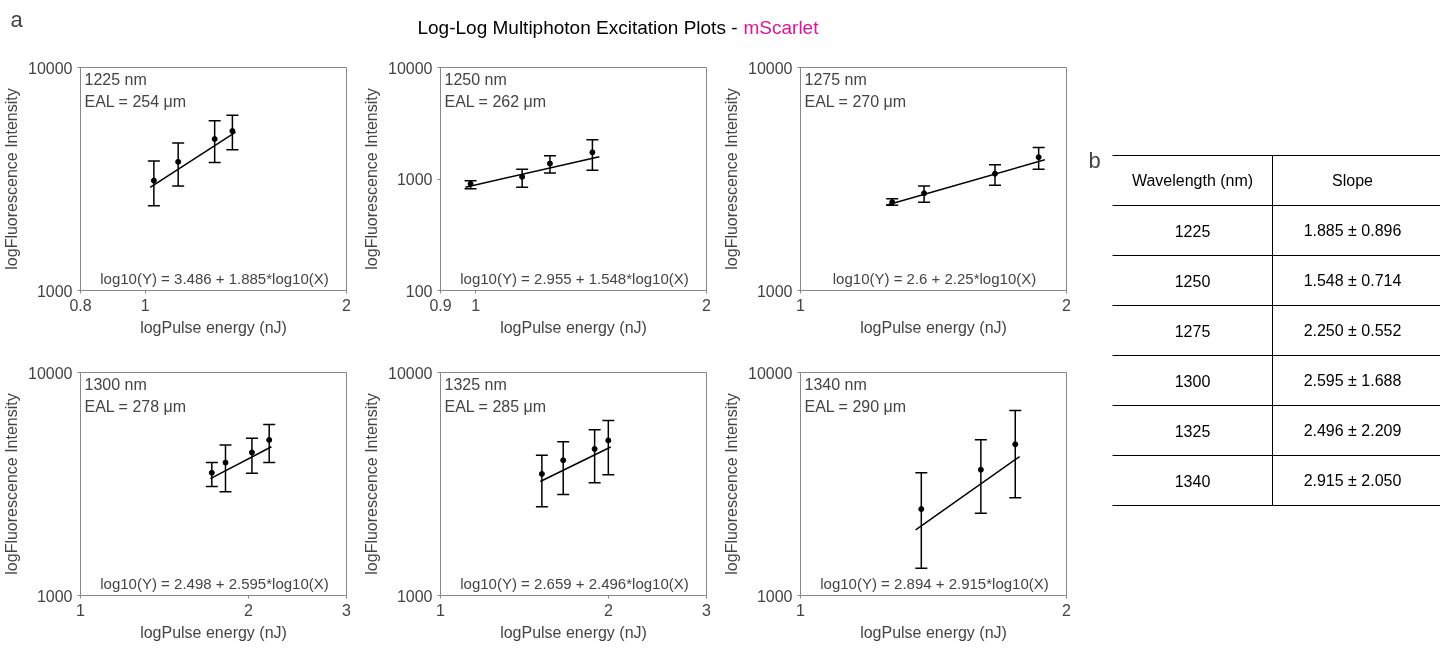 This screenshot has width=1442, height=668. I want to click on annotation: log10(Y) = 2.498 + 2.595*log10(X), so click(214, 583).